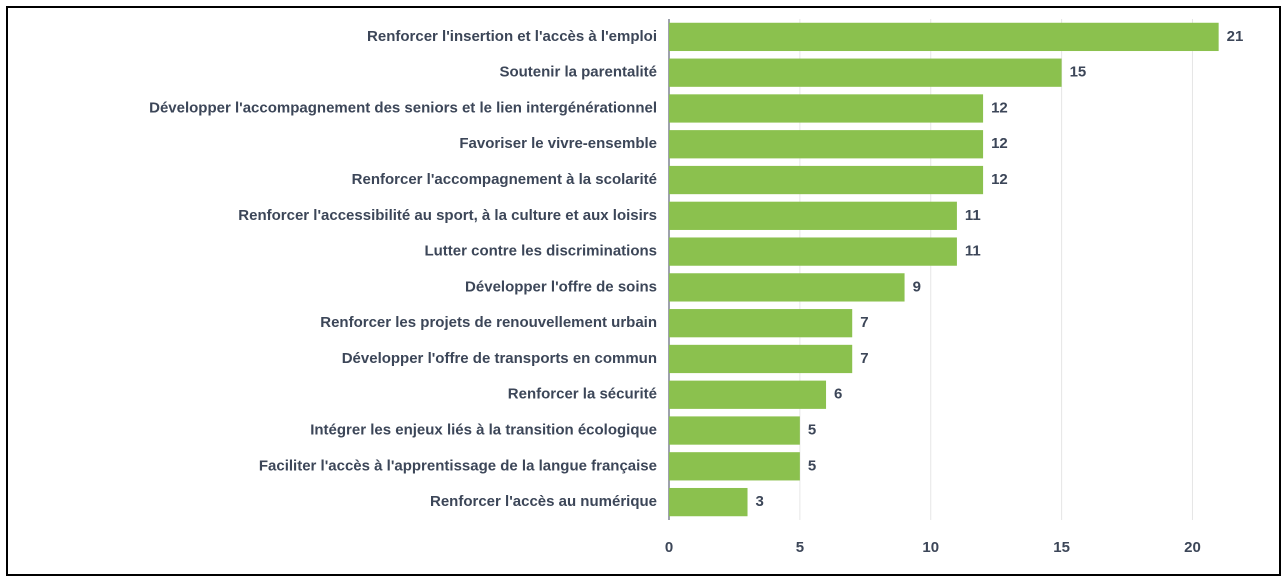  I want to click on data-label: 21, so click(1235, 36).